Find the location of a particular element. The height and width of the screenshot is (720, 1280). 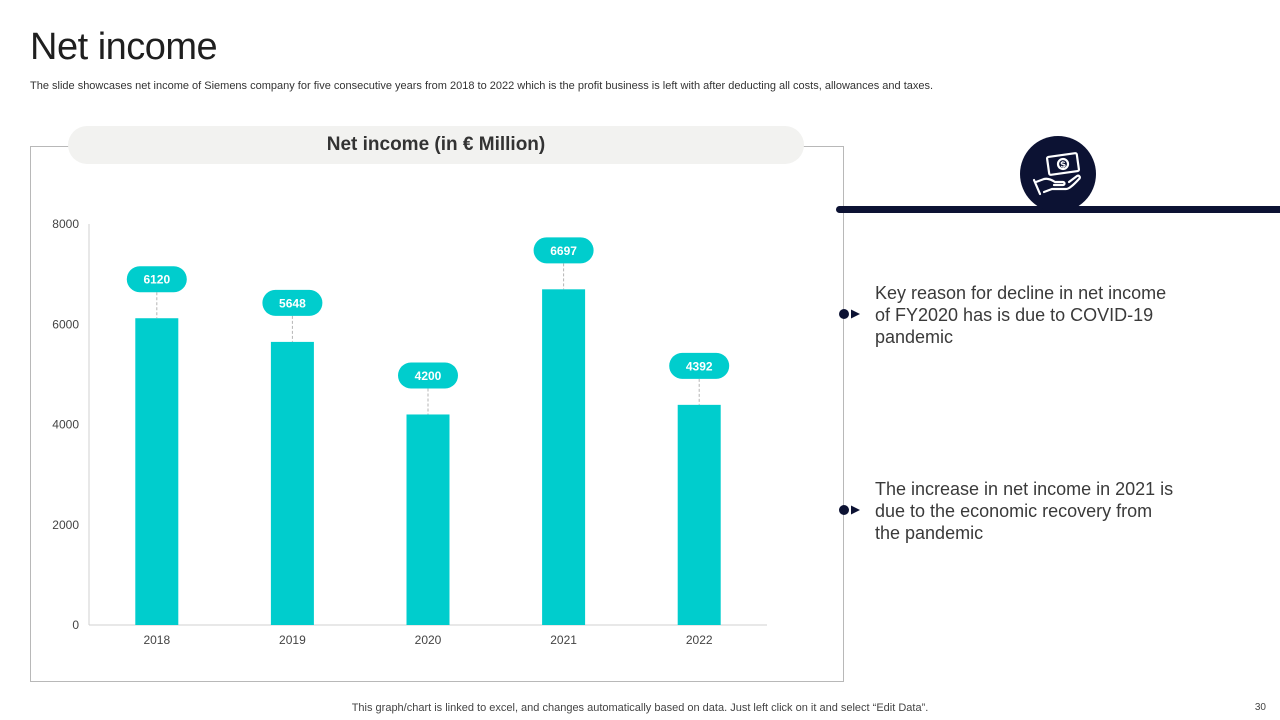

data-label: 5648 is located at coordinates (292, 303).